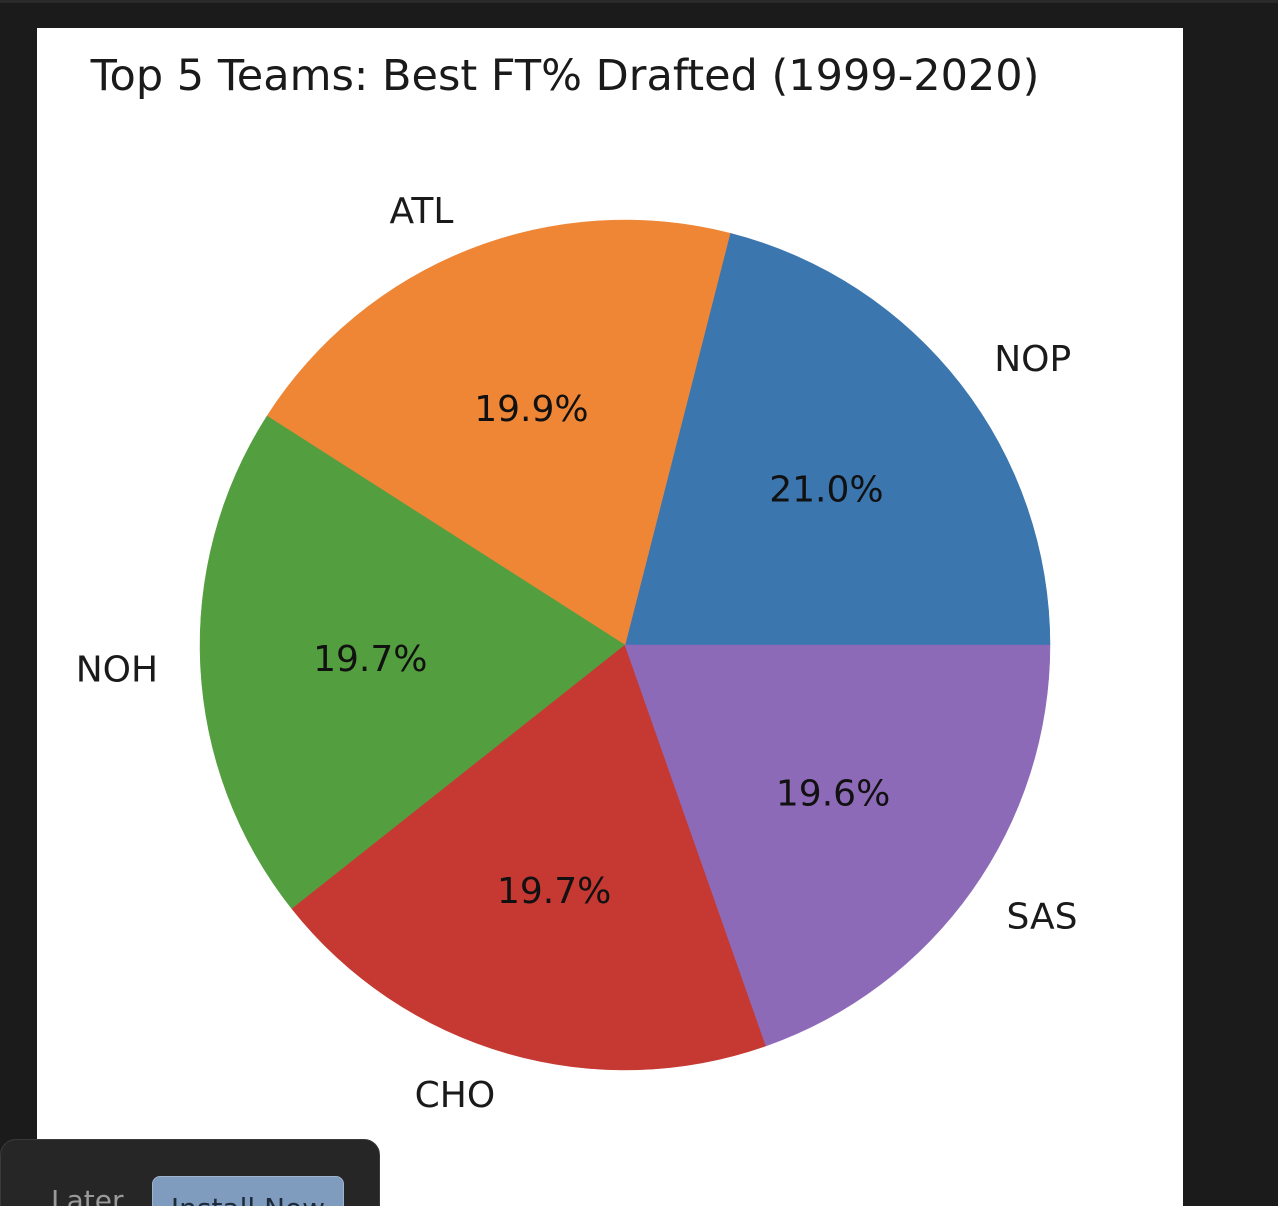  I want to click on category-label-cho: CHO, so click(455, 1095).